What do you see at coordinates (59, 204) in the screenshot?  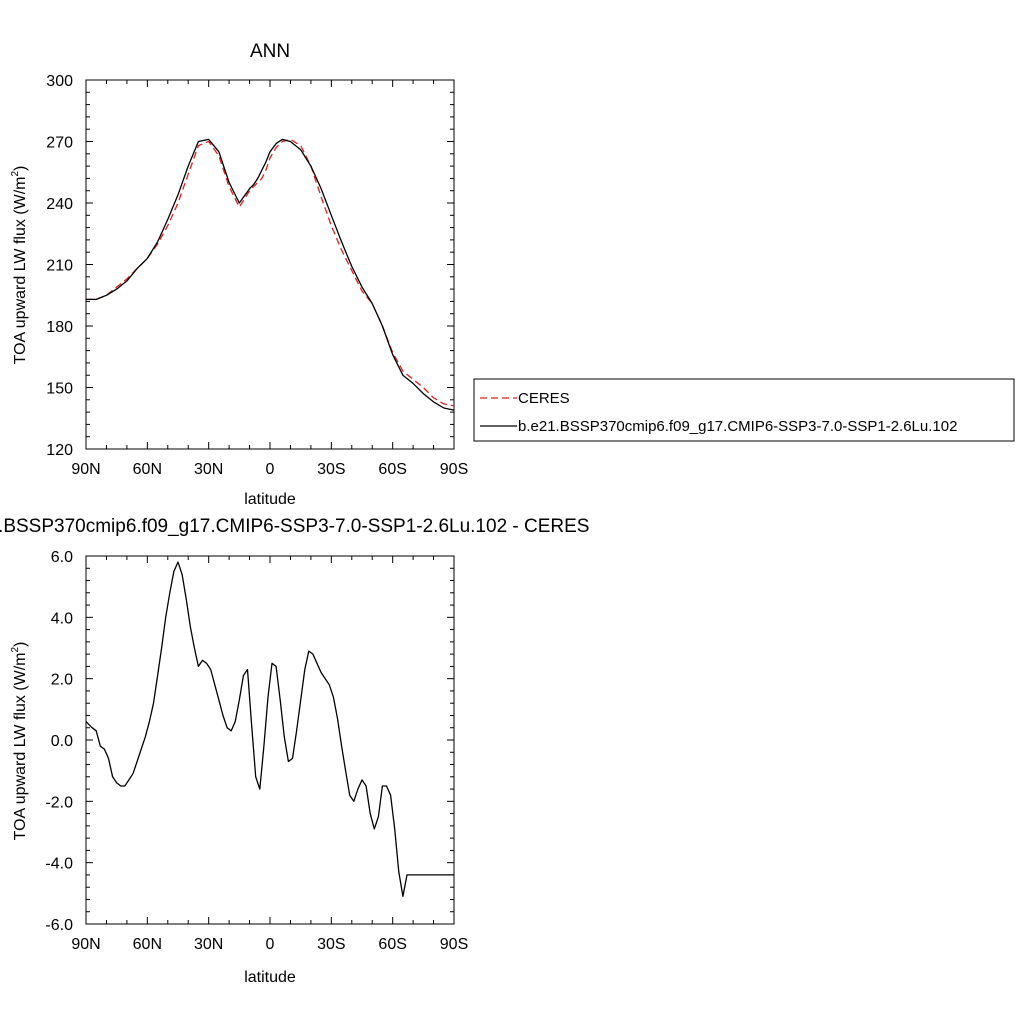 I see `y-tick-label: 240` at bounding box center [59, 204].